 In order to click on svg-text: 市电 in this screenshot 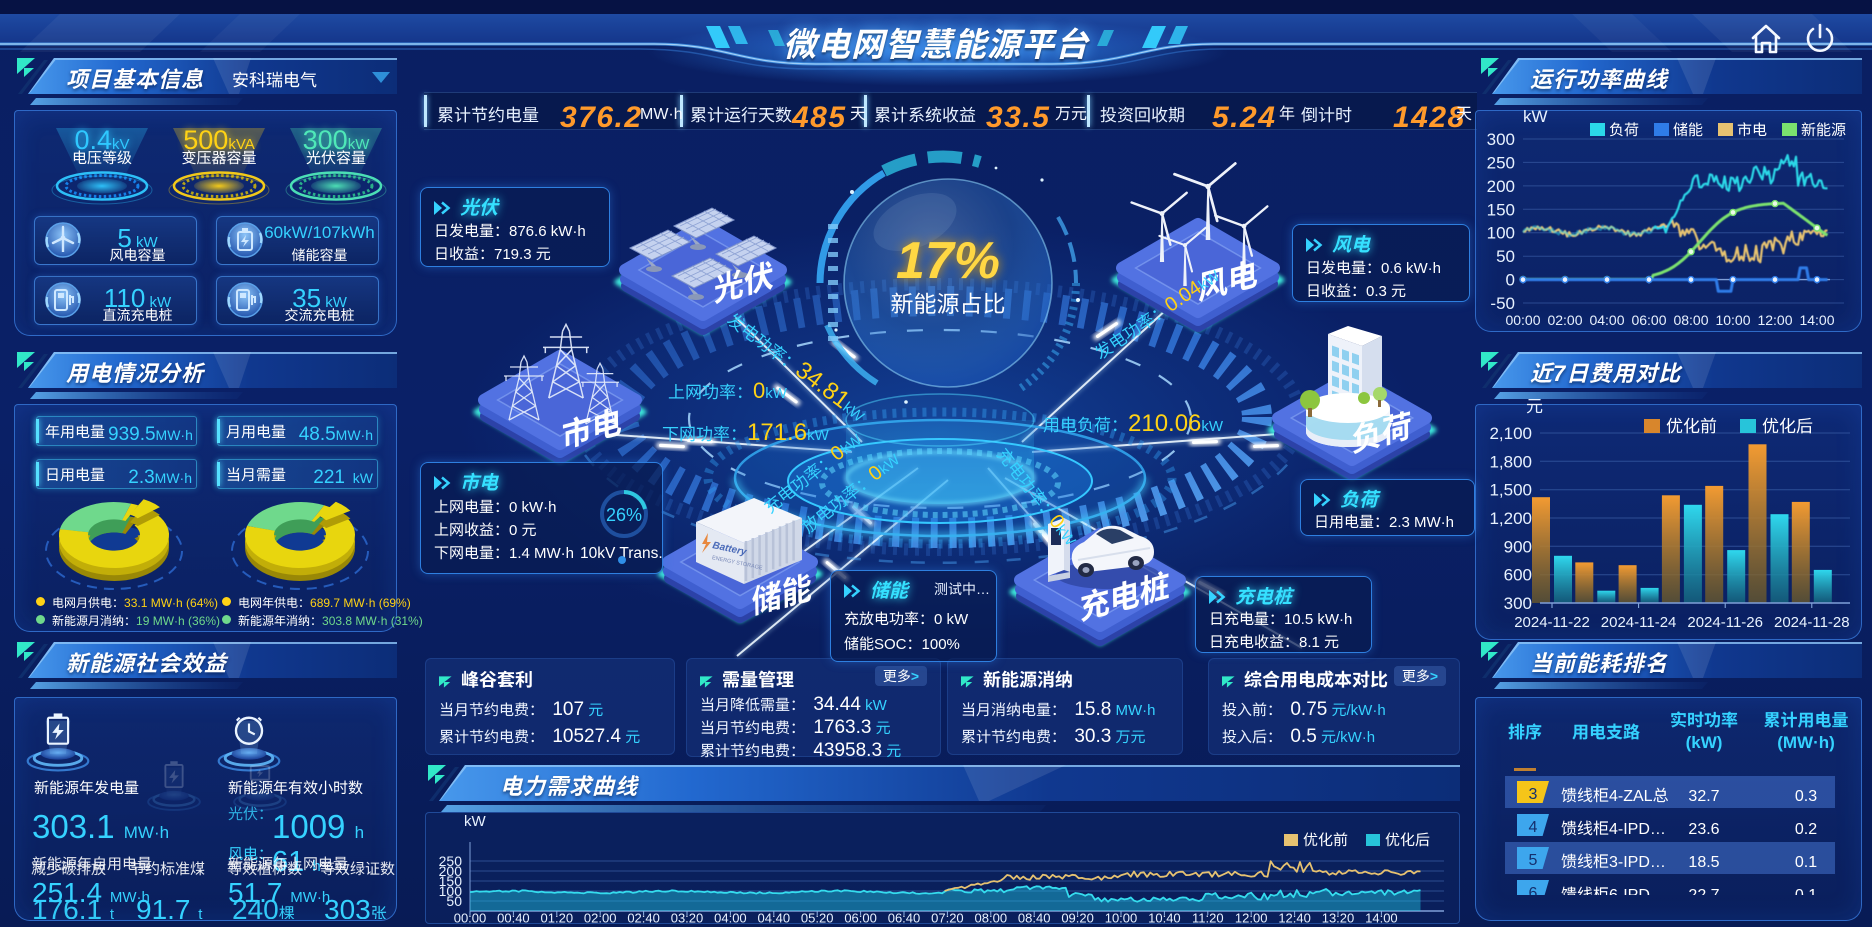, I will do `click(1752, 129)`.